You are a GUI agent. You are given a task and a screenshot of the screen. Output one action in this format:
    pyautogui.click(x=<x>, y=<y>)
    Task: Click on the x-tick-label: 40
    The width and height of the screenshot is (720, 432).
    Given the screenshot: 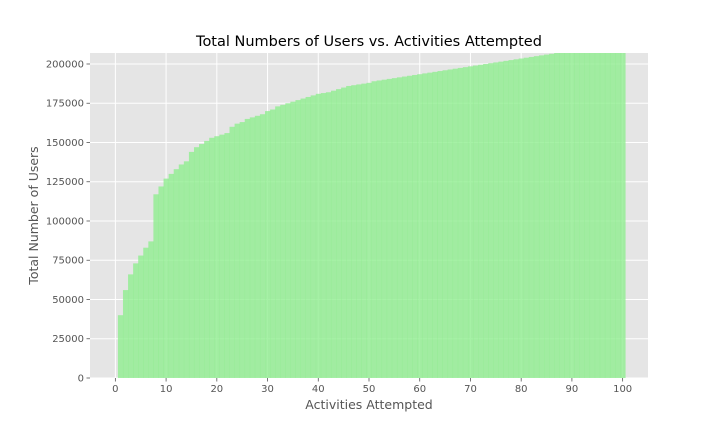 What is the action you would take?
    pyautogui.click(x=318, y=389)
    